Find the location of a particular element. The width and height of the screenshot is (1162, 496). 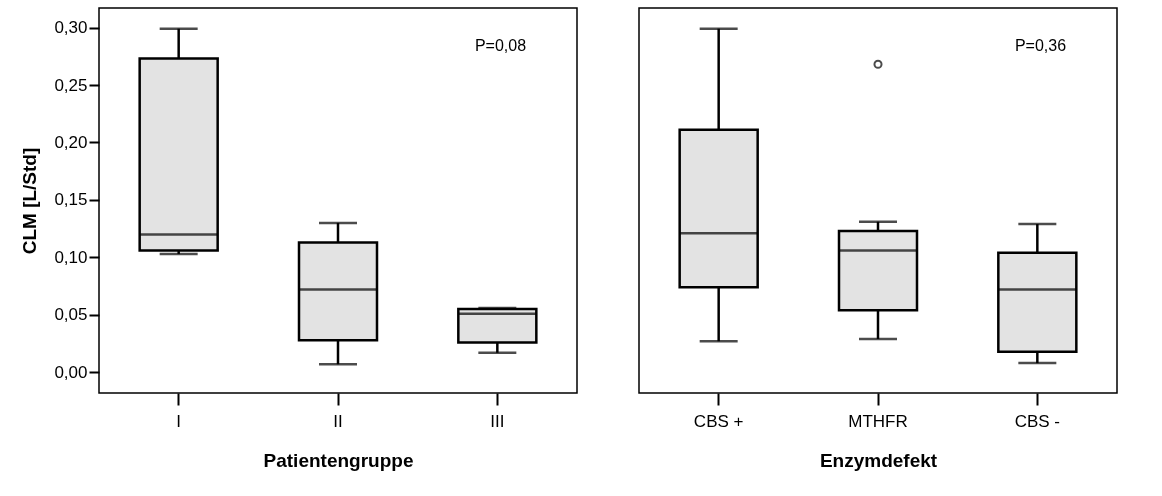

y-tick-label: 0,10 is located at coordinates (71, 257).